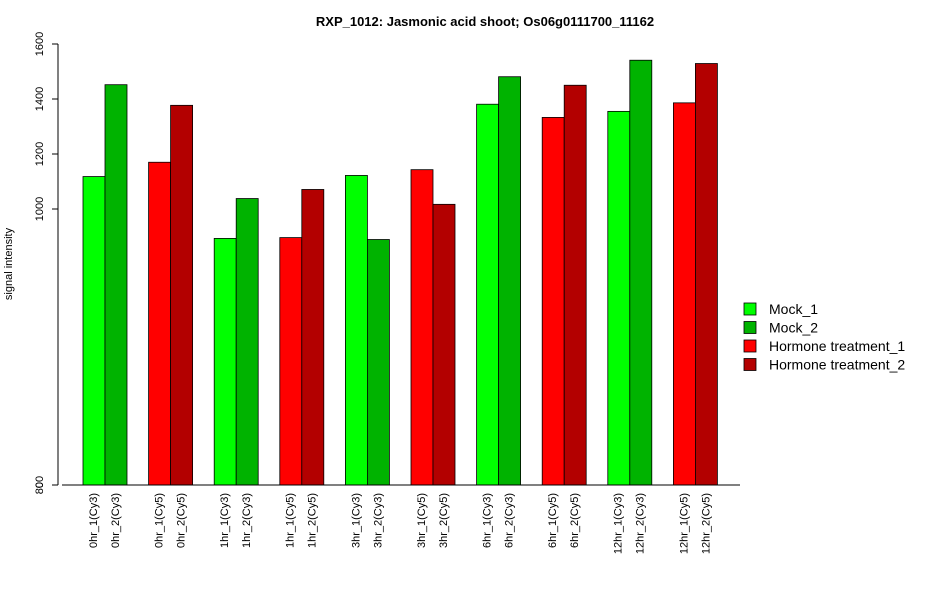  Describe the element at coordinates (160, 520) in the screenshot. I see `x-tick-label: 0hr_1(Cy5)` at that location.